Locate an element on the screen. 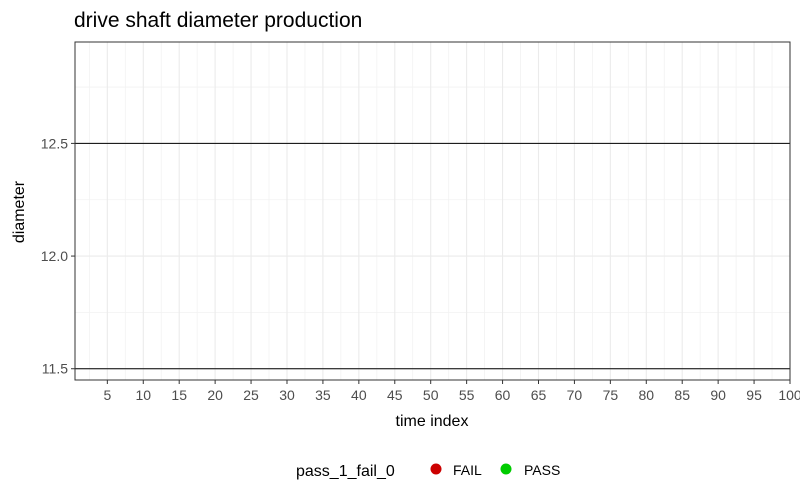 Image resolution: width=800 pixels, height=500 pixels. x-tick-label: 50 is located at coordinates (431, 395).